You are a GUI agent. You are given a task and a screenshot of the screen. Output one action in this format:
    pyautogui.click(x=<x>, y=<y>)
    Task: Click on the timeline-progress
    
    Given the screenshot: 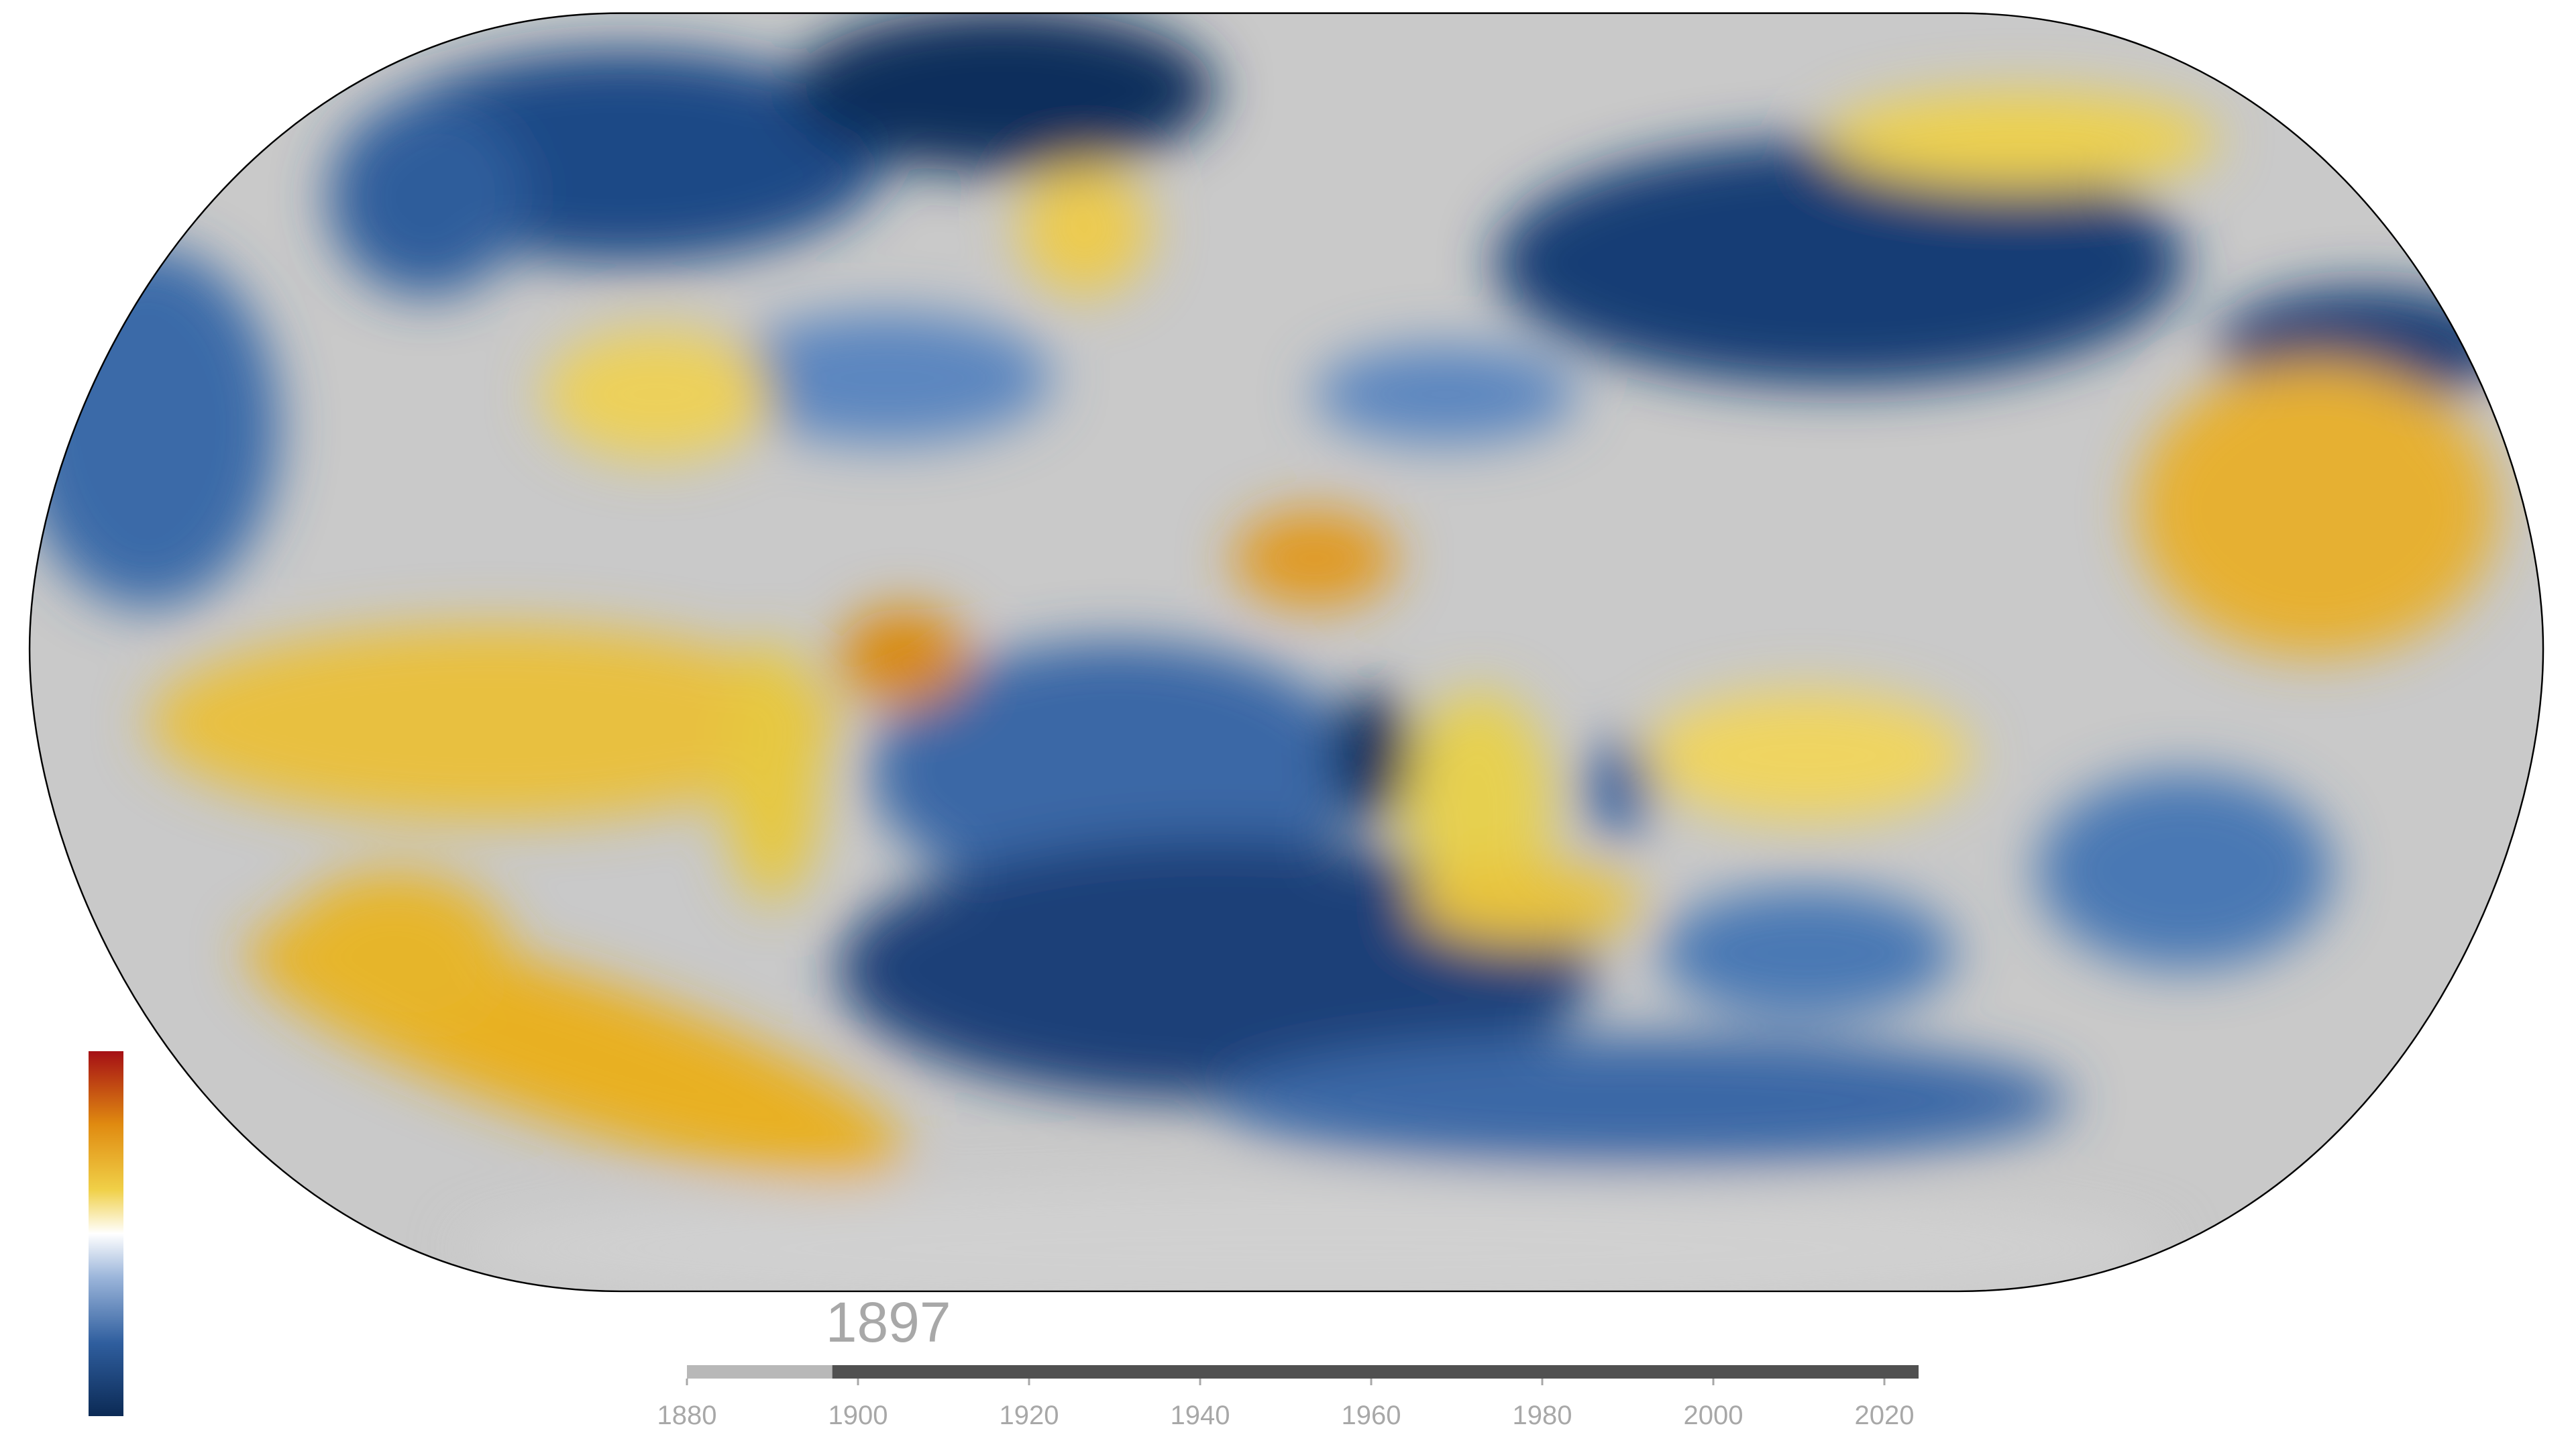 What is the action you would take?
    pyautogui.click(x=760, y=1372)
    